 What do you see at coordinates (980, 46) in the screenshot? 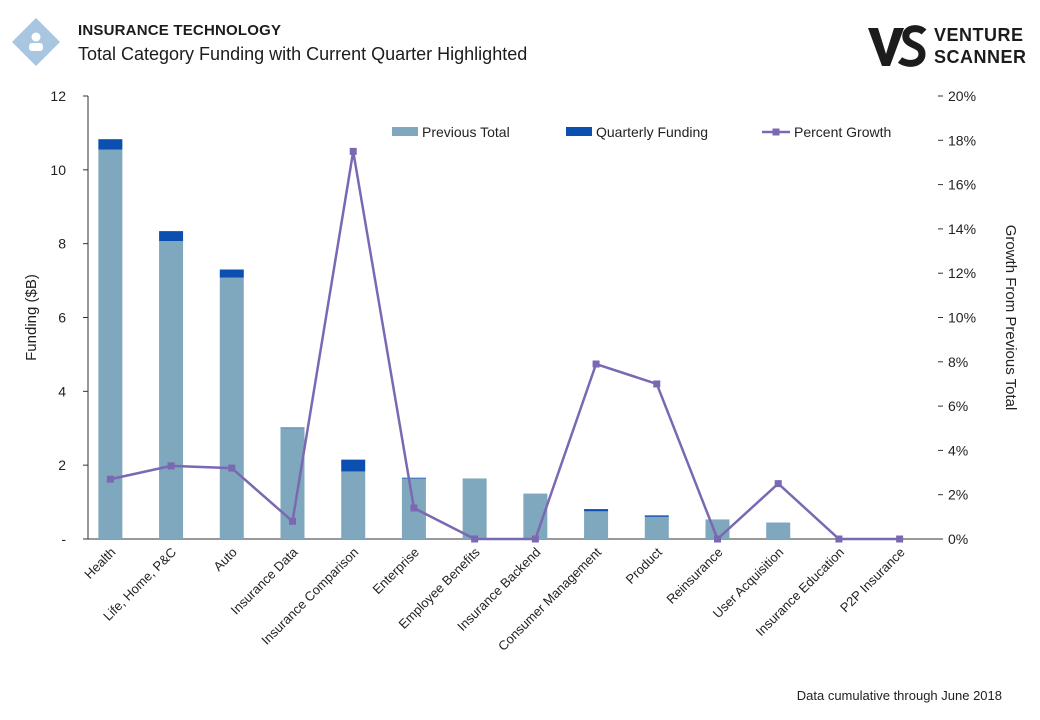
I see `brand-name: VENTURE SCANNER` at bounding box center [980, 46].